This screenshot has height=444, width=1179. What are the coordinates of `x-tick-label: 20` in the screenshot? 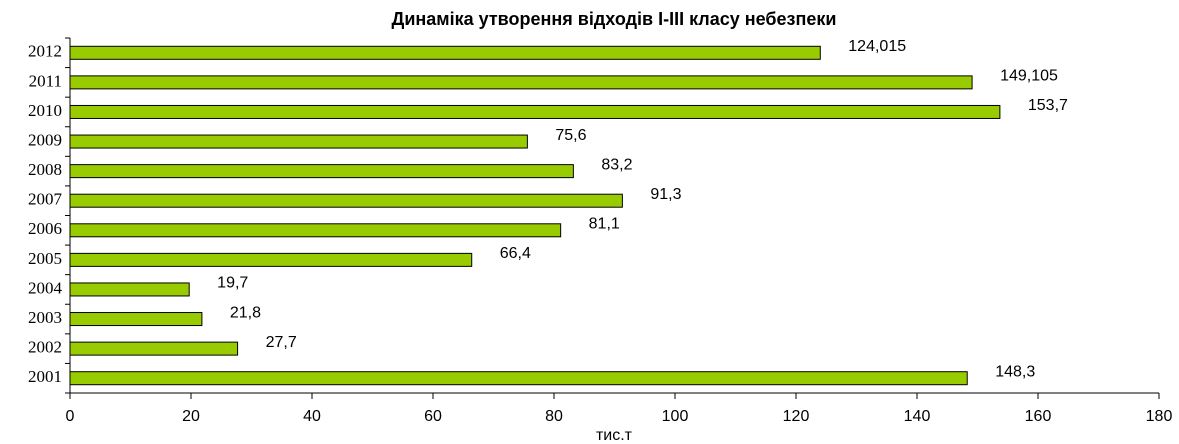 It's located at (191, 416).